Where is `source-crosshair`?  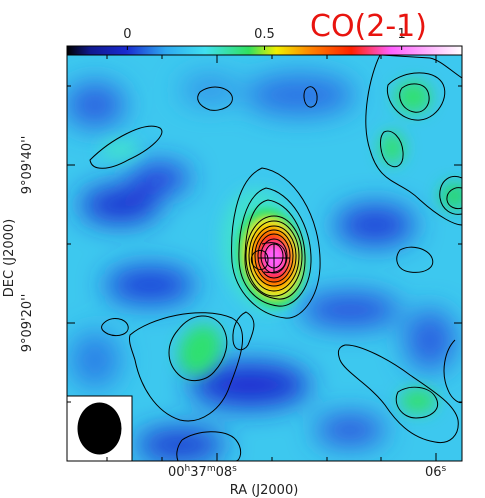
source-crosshair is located at coordinates (274, 258).